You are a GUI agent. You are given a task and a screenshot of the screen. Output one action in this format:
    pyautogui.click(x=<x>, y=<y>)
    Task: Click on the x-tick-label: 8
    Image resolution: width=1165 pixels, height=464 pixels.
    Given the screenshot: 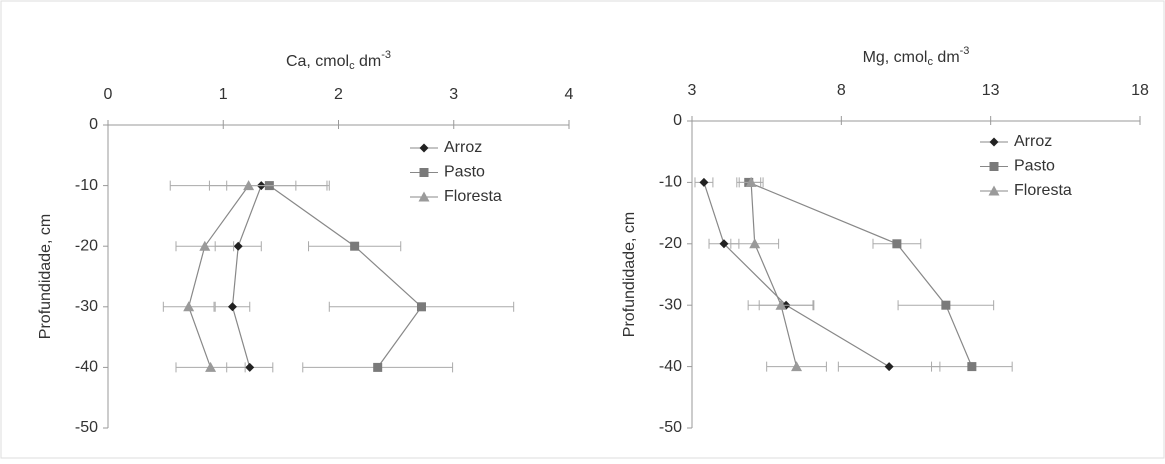 What is the action you would take?
    pyautogui.click(x=841, y=90)
    